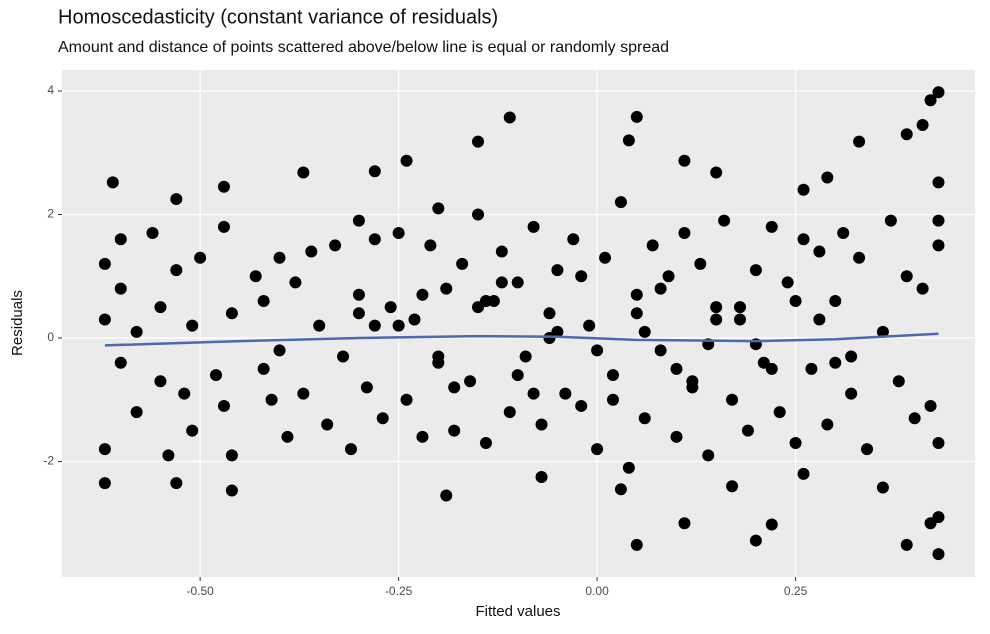  I want to click on x-tick-label: -0.25, so click(399, 591).